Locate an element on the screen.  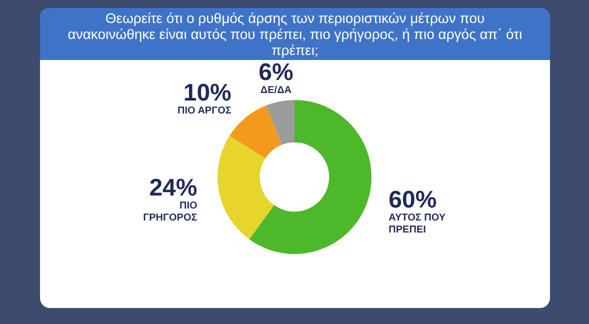
data-label: 6% is located at coordinates (276, 72).